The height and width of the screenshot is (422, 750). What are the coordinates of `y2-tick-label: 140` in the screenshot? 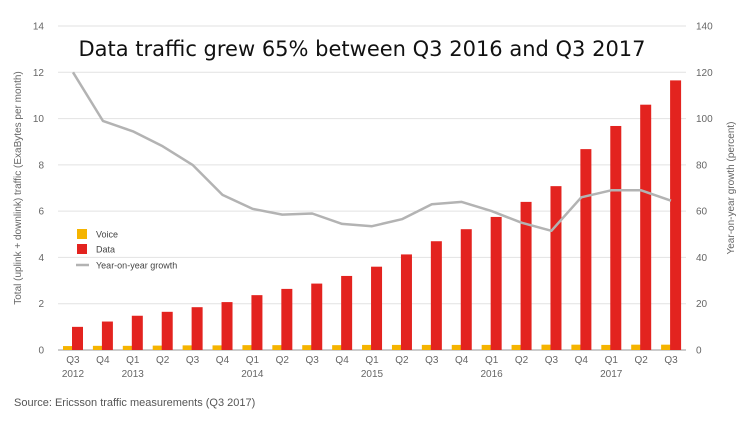 It's located at (704, 27).